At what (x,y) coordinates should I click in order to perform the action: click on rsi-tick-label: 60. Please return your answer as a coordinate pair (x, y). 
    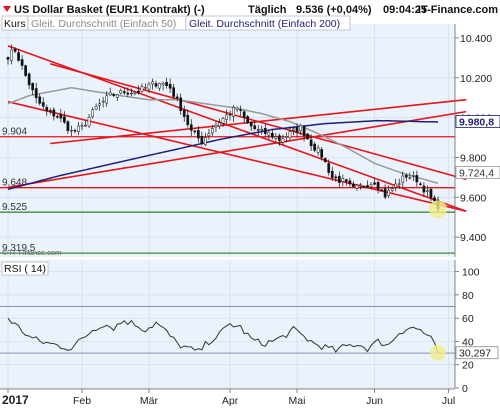
    Looking at the image, I should click on (468, 319).